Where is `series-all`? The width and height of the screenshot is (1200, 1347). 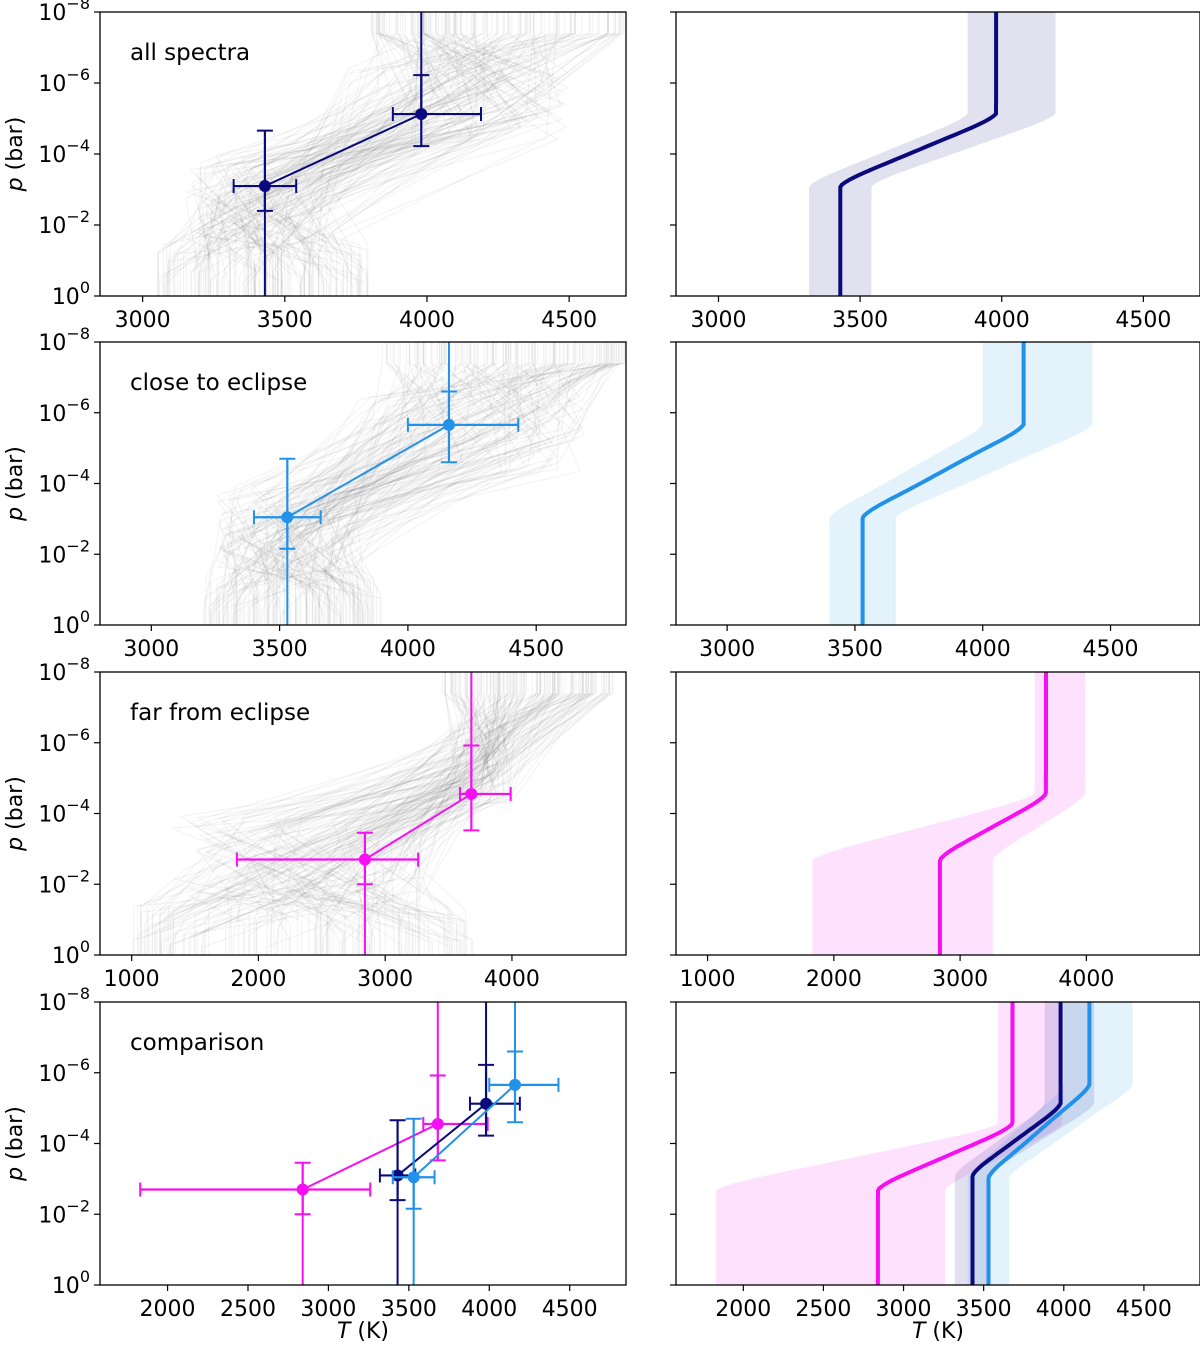 series-all is located at coordinates (449, 1143).